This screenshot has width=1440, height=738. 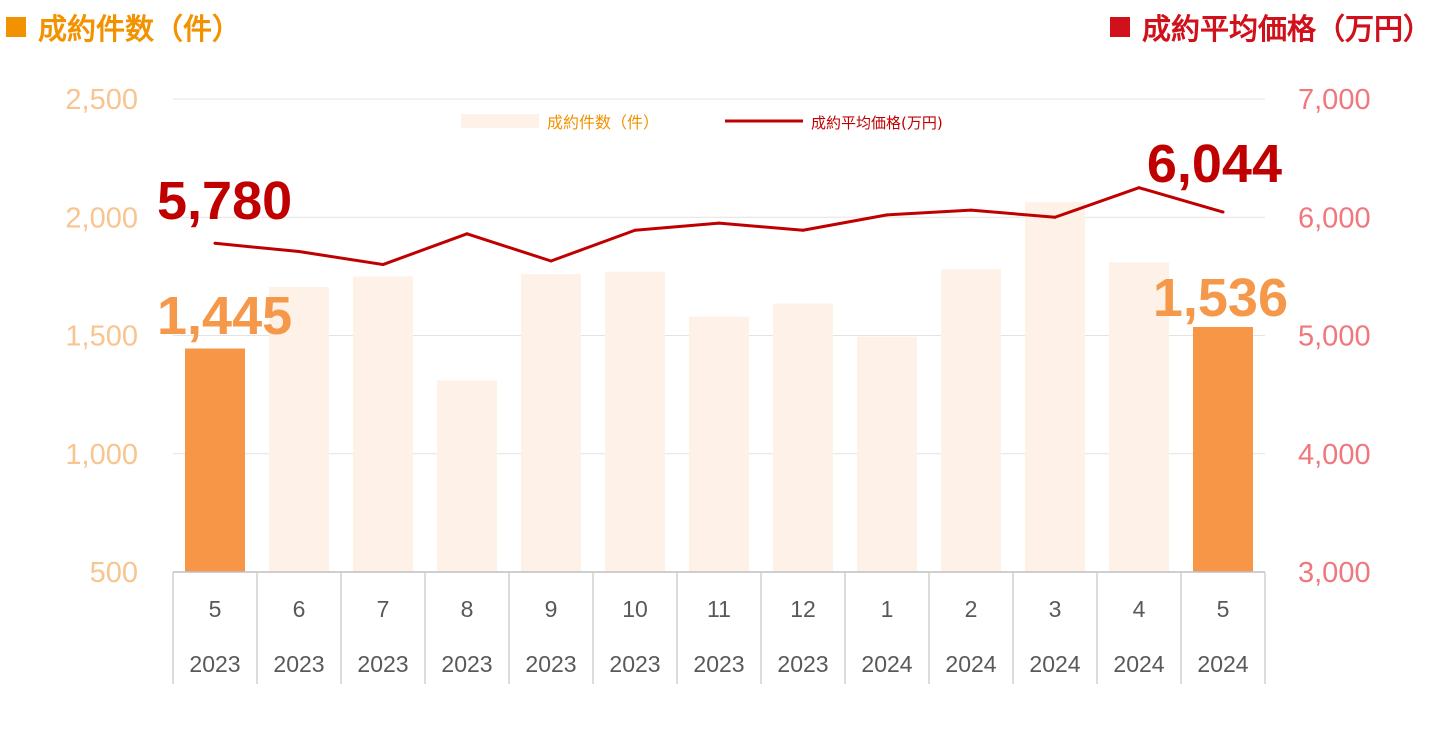 What do you see at coordinates (971, 609) in the screenshot?
I see `x-tick-label: 2` at bounding box center [971, 609].